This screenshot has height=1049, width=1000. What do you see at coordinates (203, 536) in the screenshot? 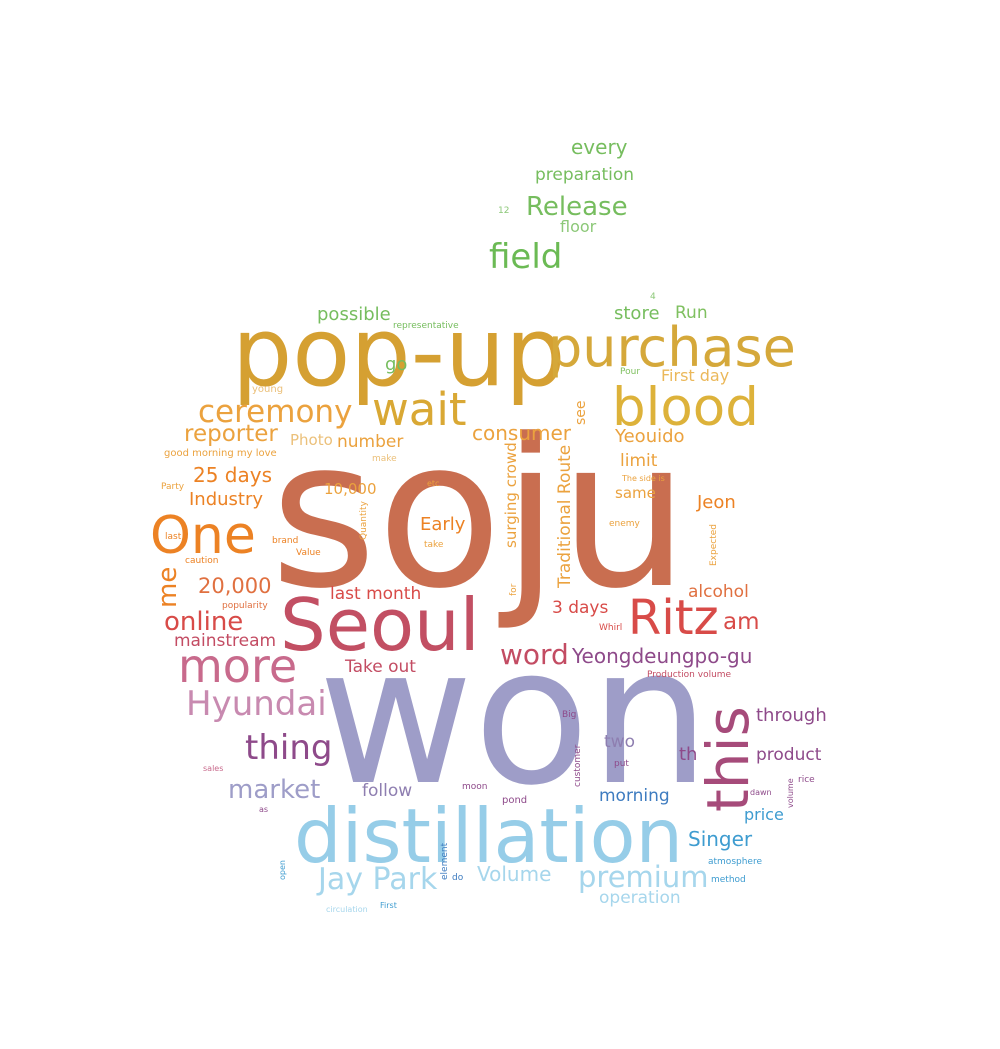
I see `word-one: One` at bounding box center [203, 536].